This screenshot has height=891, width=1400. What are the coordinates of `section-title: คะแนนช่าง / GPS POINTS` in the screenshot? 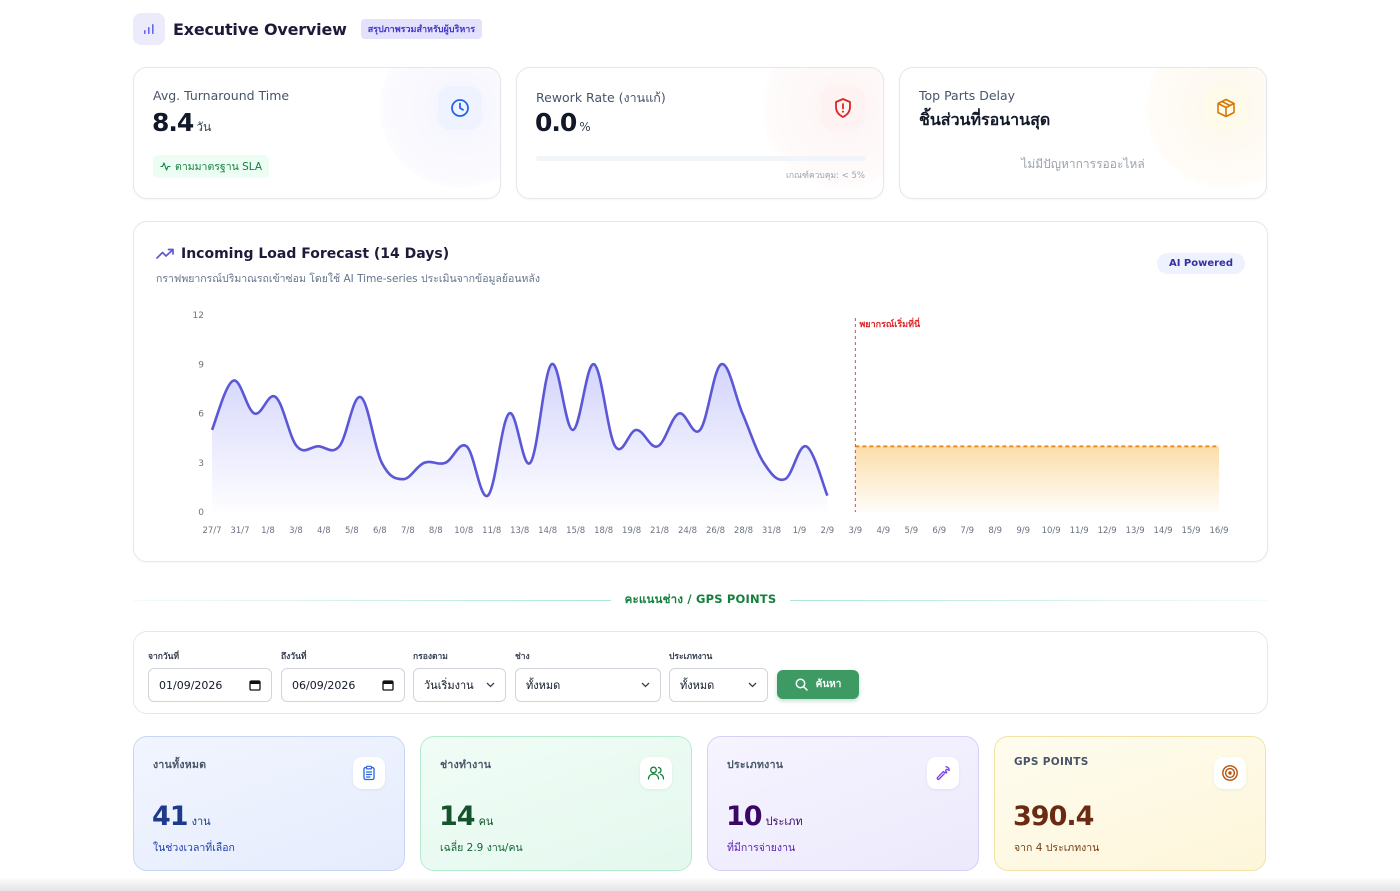 It's located at (701, 600).